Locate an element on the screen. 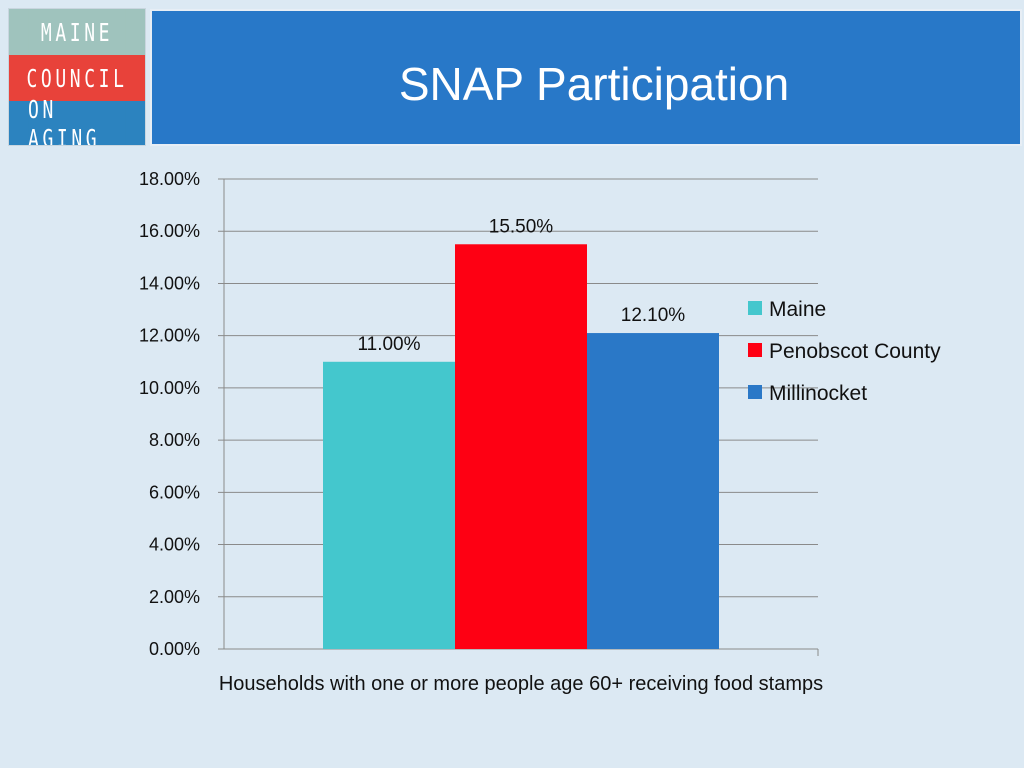 The image size is (1024, 768). maine-council-on-aging-logo: MAINE COUNCIL ON AGING is located at coordinates (77, 77).